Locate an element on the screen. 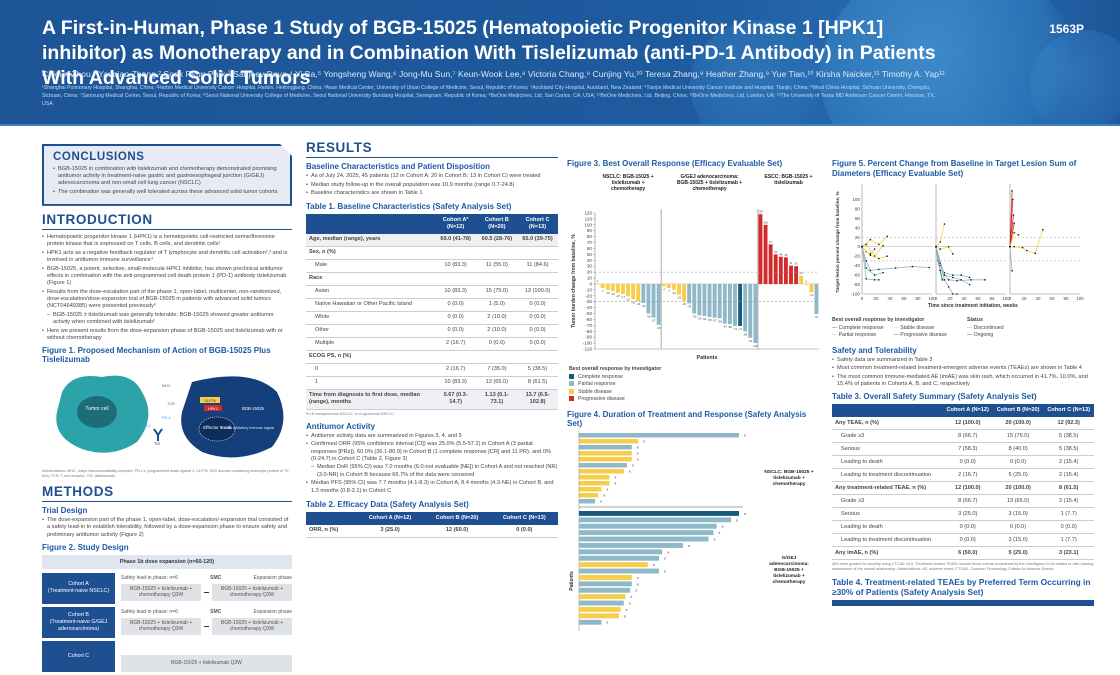 Image resolution: width=1120 pixels, height=675 pixels. table-cell: 20 (100.0) is located at coordinates (1018, 424).